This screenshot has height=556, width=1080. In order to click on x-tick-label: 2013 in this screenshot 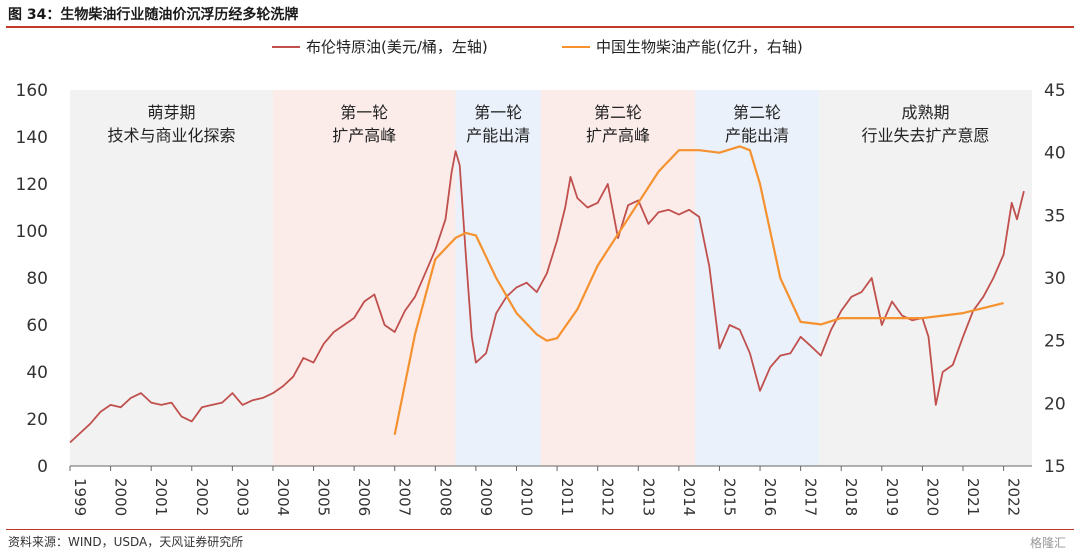, I will do `click(648, 497)`.